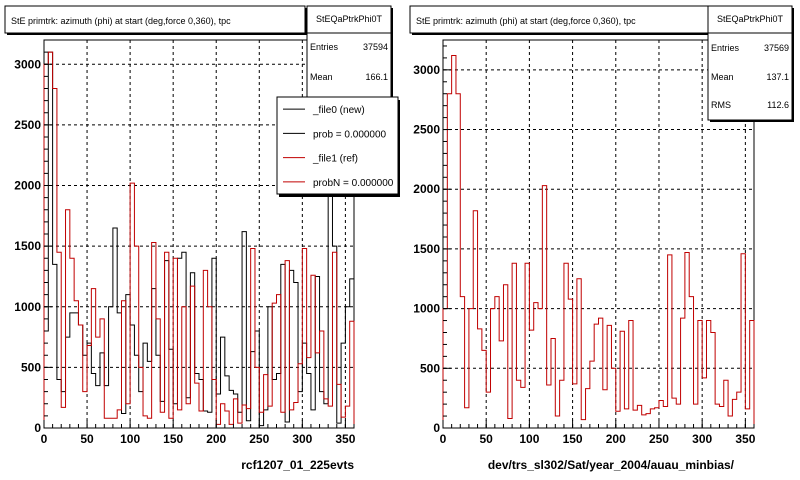  I want to click on left-stats-name: StEQaPtrkPhi0T, so click(349, 19).